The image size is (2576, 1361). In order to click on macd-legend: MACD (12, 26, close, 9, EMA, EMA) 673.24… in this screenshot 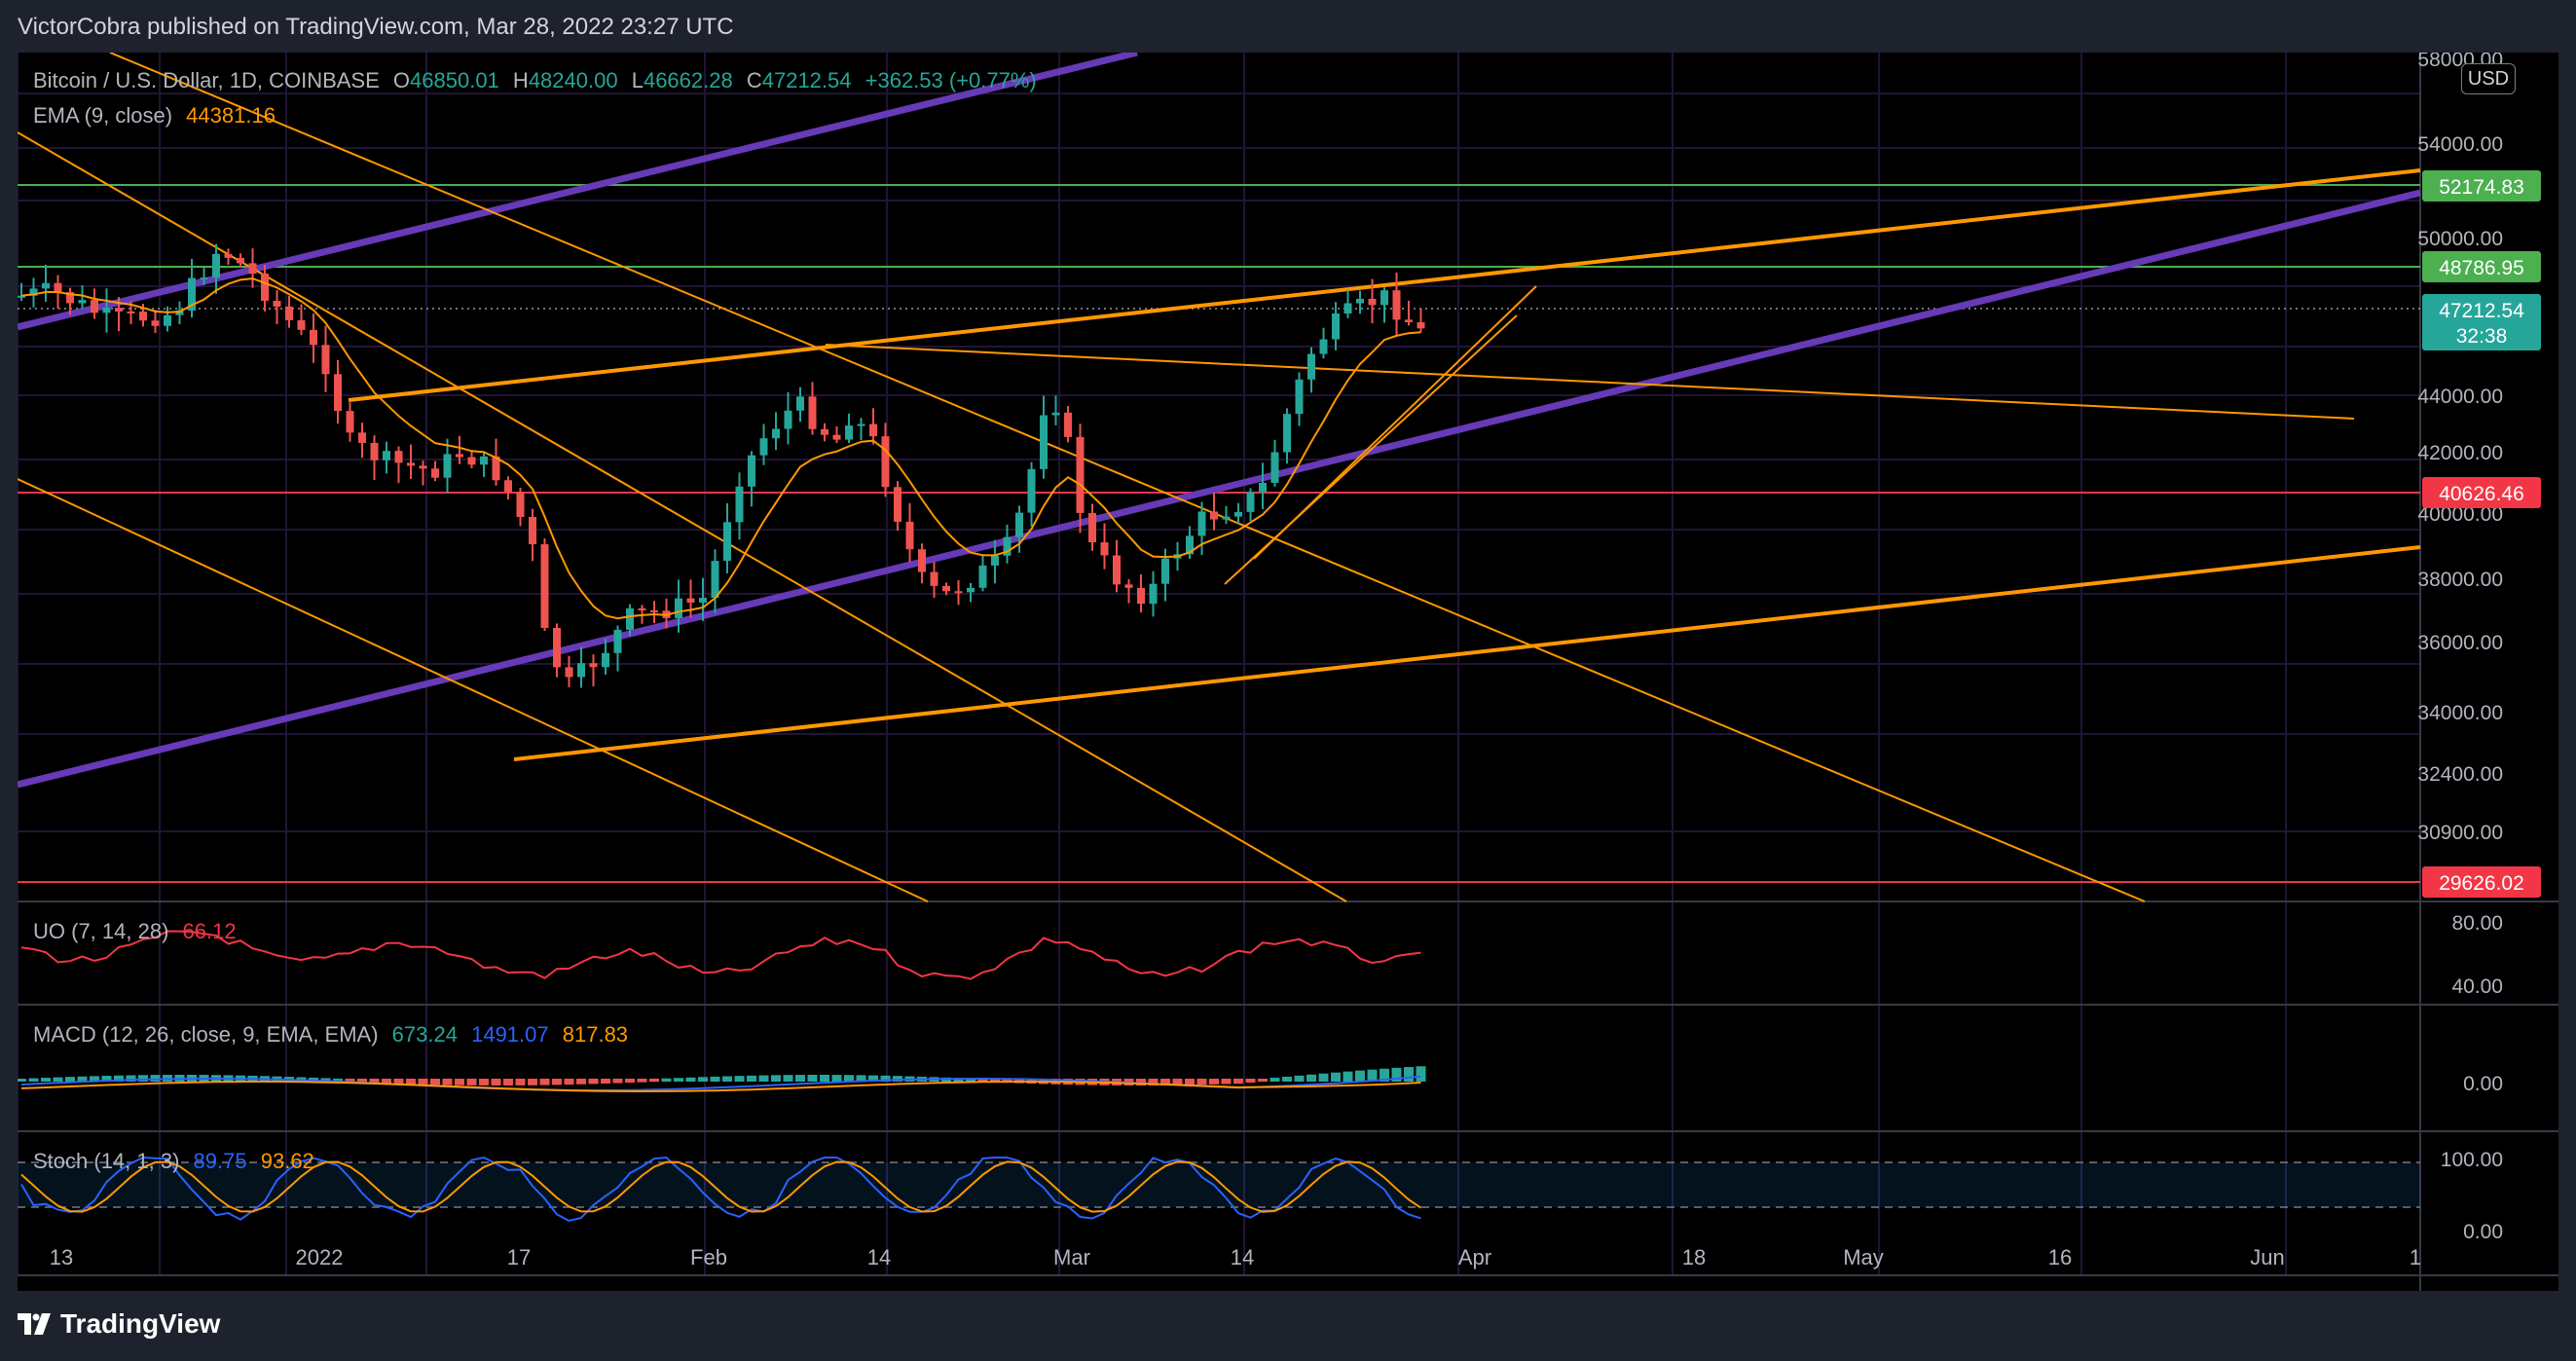, I will do `click(330, 1035)`.